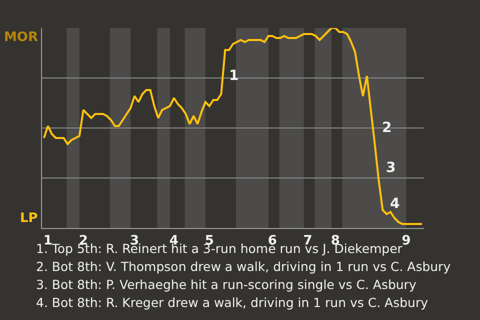 The height and width of the screenshot is (320, 480). Describe the element at coordinates (29, 218) in the screenshot. I see `text: LP` at that location.